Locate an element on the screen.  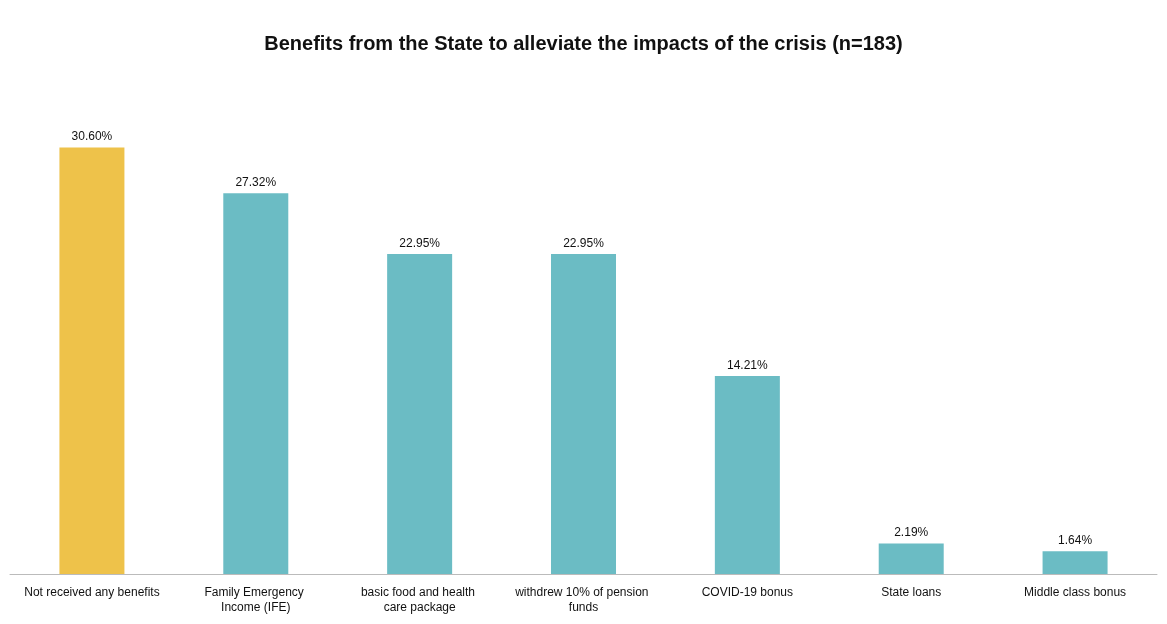
x-tick-label: Middle class bonus is located at coordinates (1075, 591).